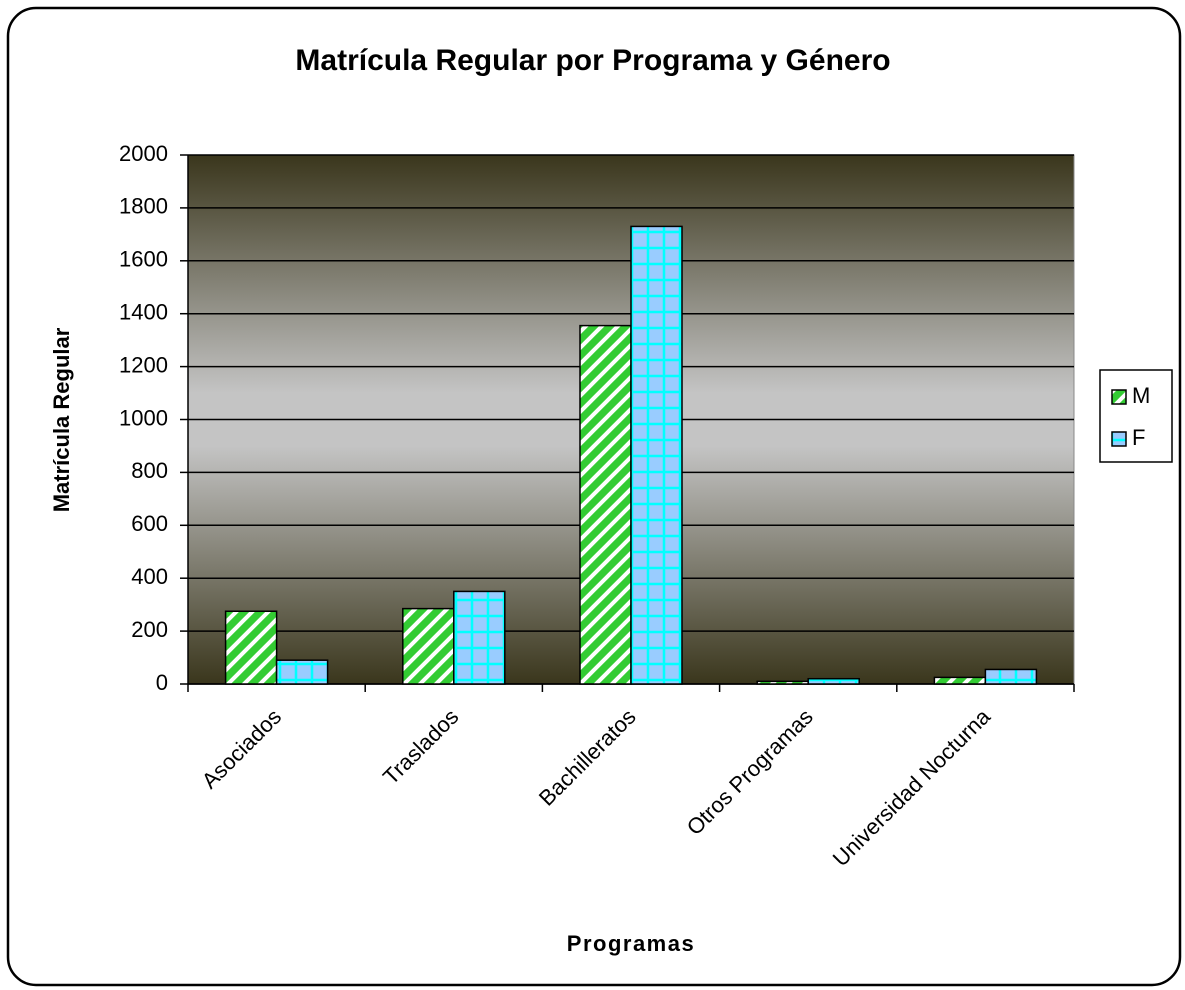 This screenshot has height=990, width=1185. Describe the element at coordinates (143, 259) in the screenshot. I see `y-tick-label: 1600` at that location.